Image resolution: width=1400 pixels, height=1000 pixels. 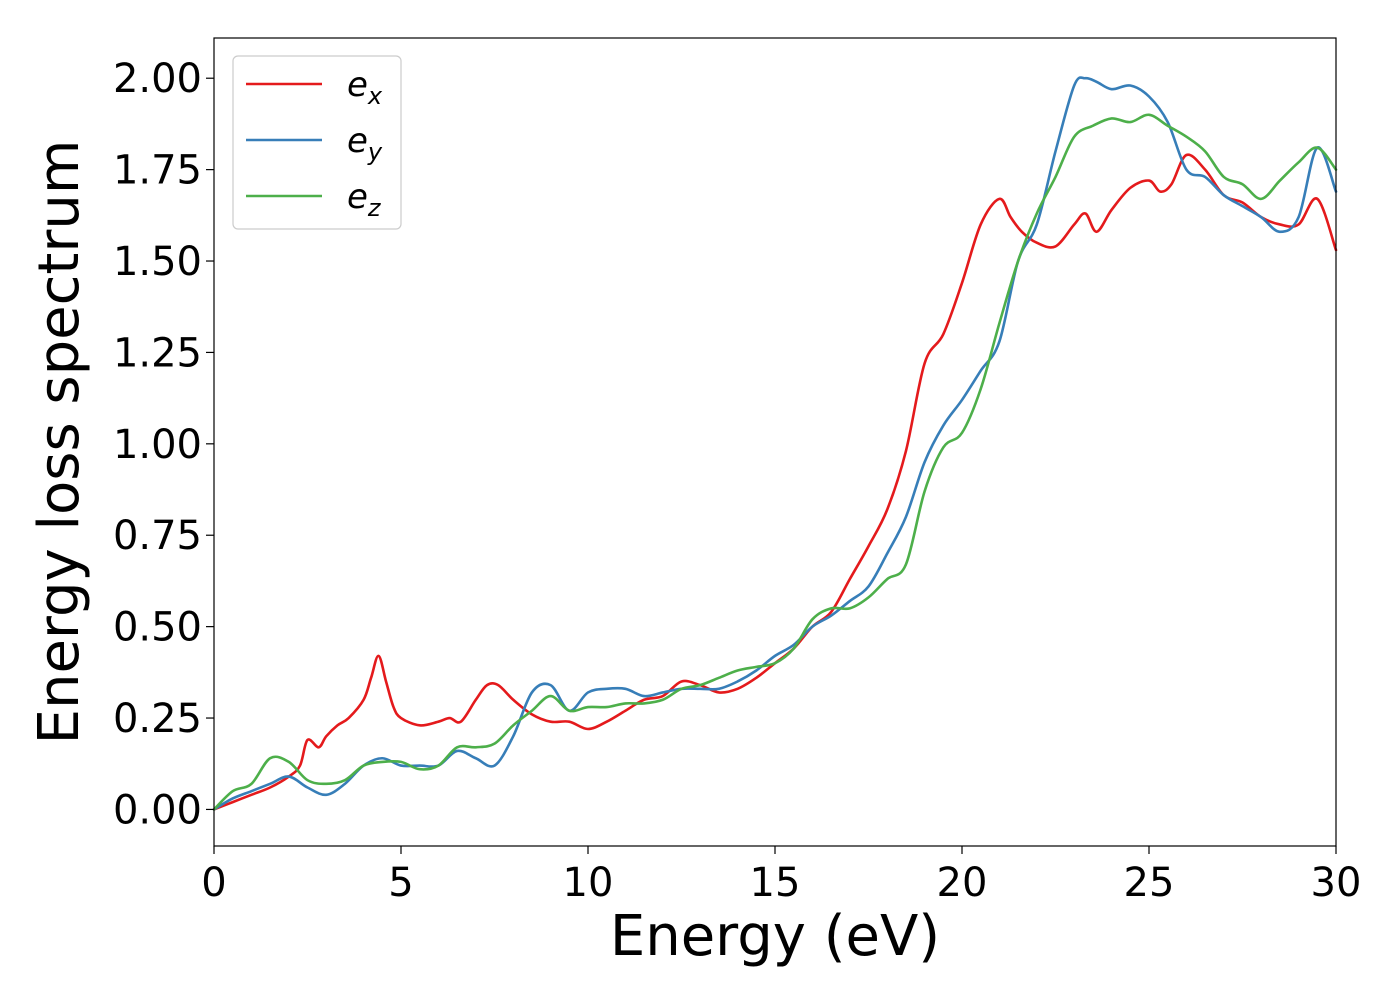 I want to click on legend-box, so click(x=317, y=142).